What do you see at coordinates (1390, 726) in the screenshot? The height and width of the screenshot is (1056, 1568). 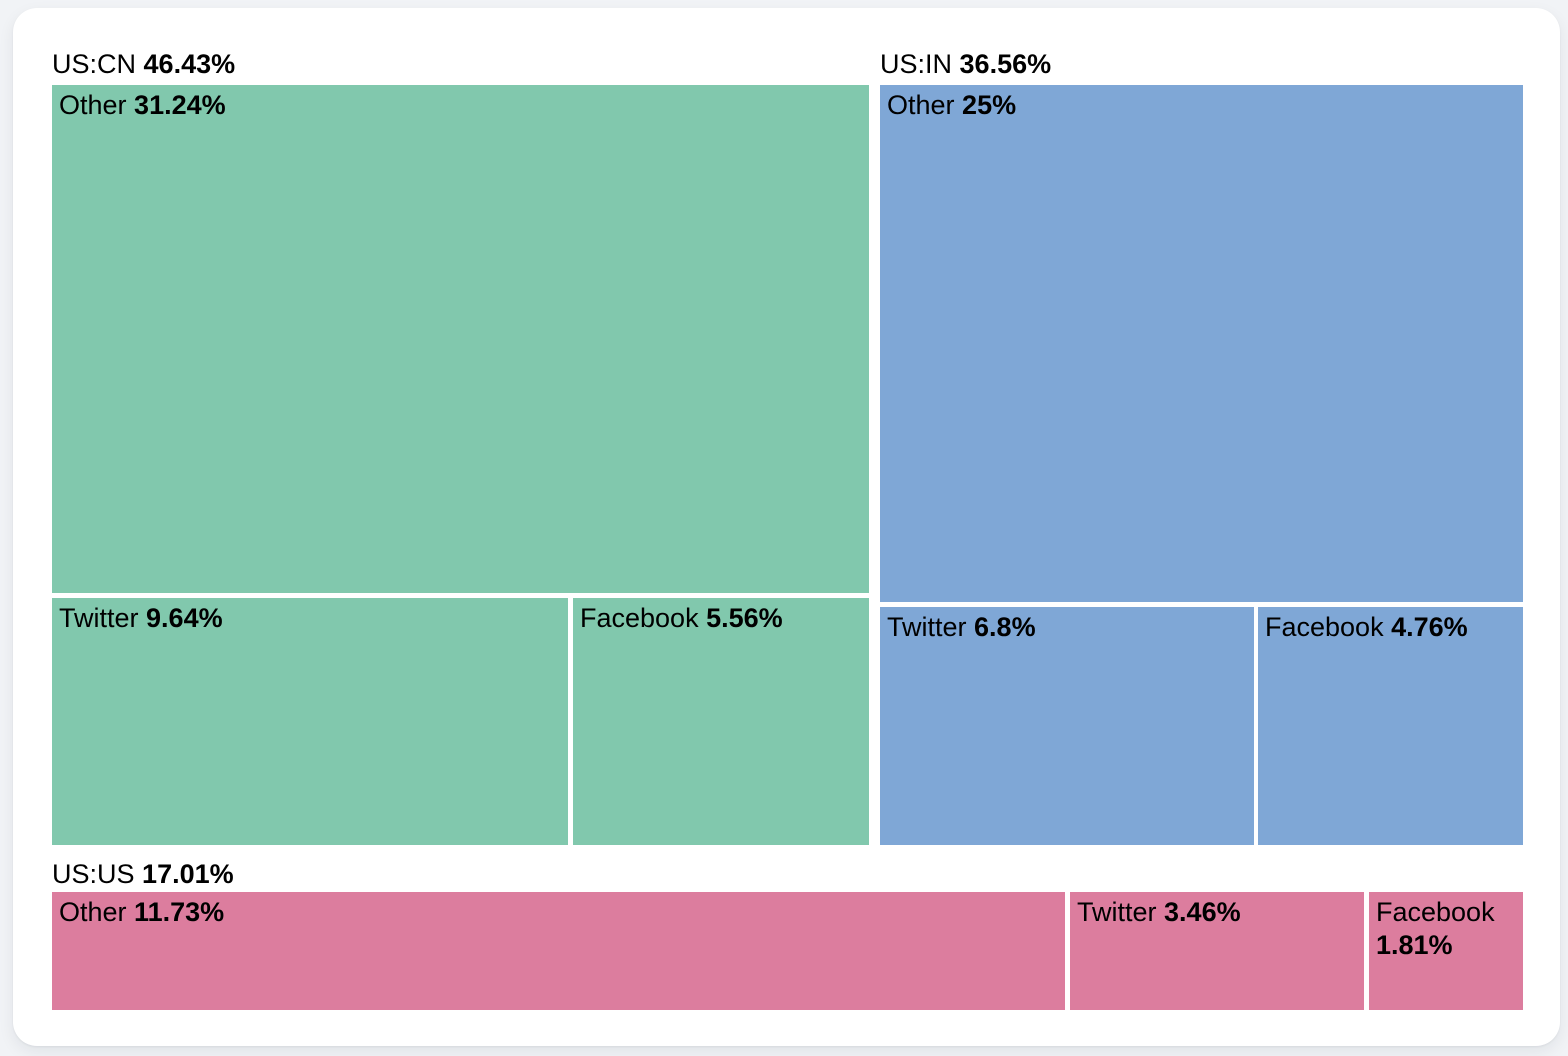 I see `treemap-cell-us-in-facebook: Facebook 4.76%` at bounding box center [1390, 726].